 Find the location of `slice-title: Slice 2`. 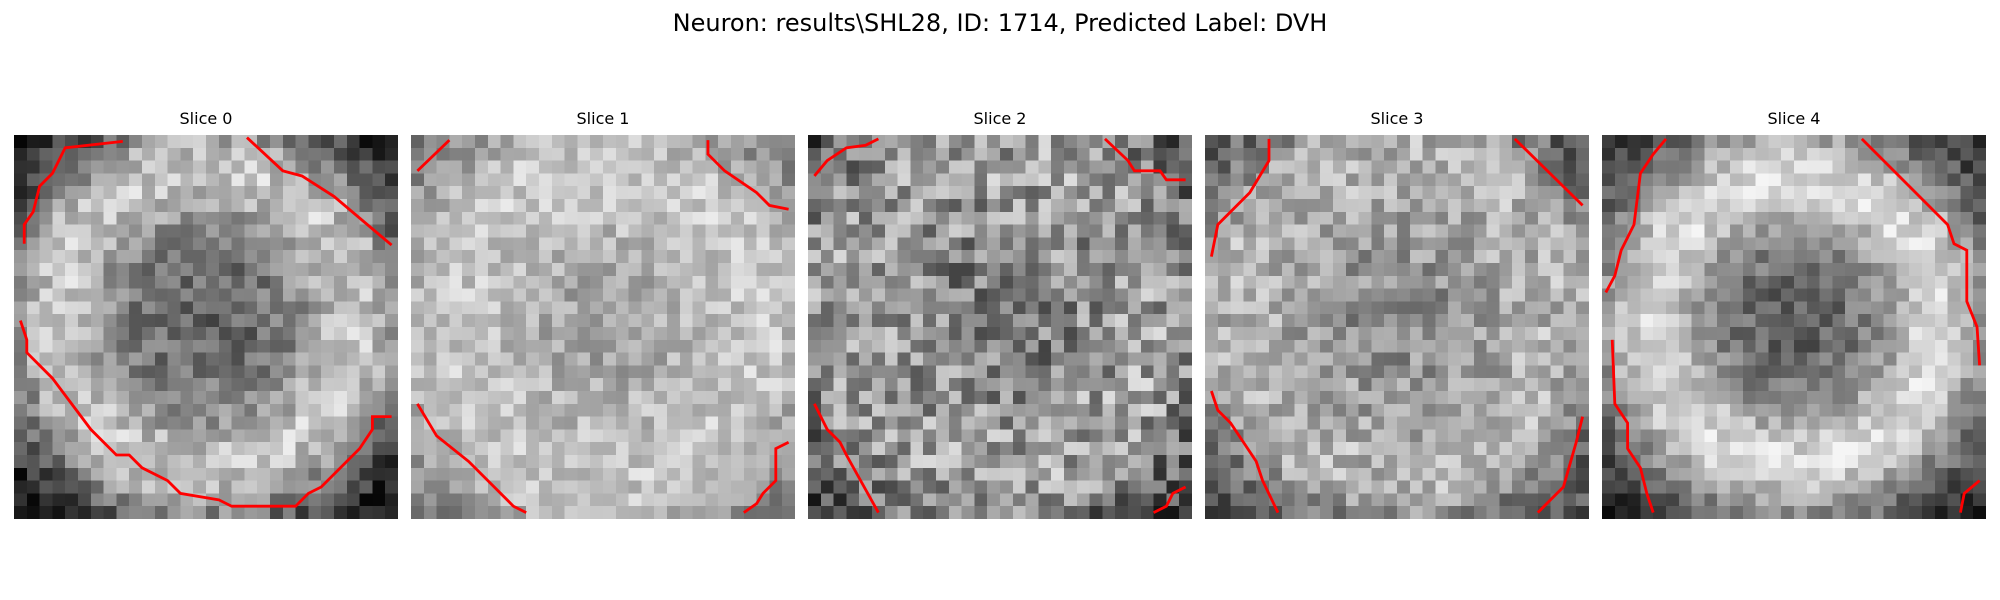

slice-title: Slice 2 is located at coordinates (1000, 118).